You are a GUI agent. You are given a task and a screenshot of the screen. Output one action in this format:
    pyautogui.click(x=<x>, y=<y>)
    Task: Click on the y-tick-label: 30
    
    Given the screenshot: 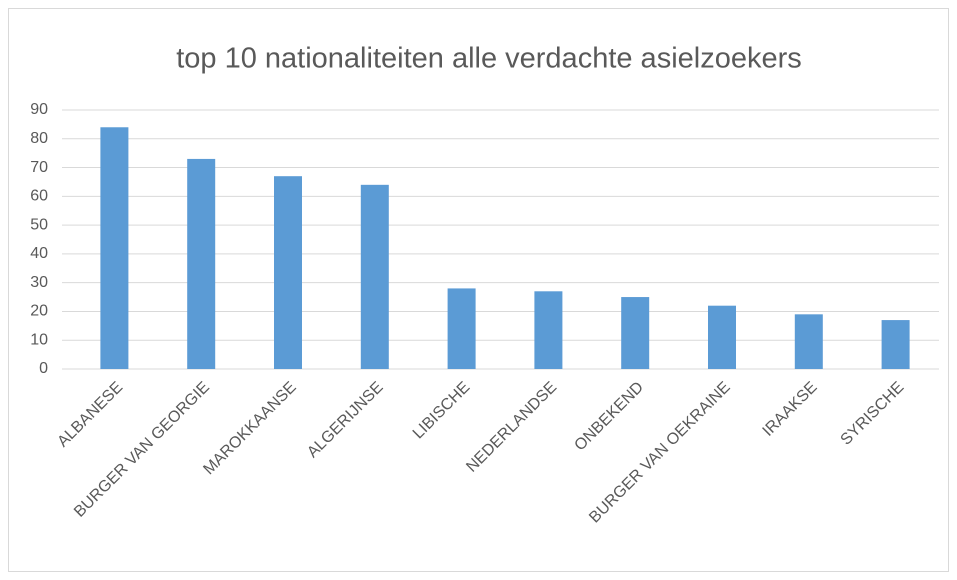 What is the action you would take?
    pyautogui.click(x=39, y=282)
    